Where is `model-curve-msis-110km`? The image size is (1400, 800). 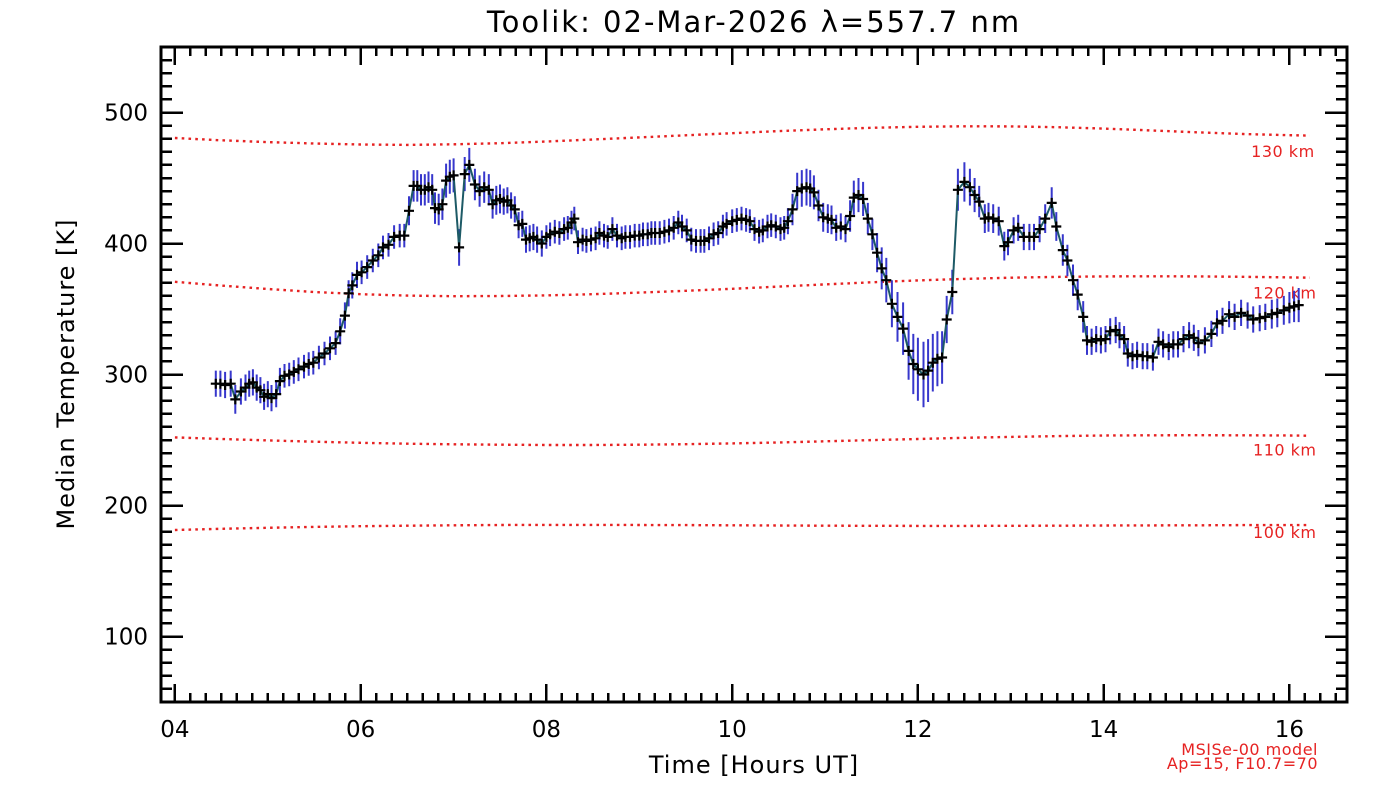 model-curve-msis-110km is located at coordinates (742, 440).